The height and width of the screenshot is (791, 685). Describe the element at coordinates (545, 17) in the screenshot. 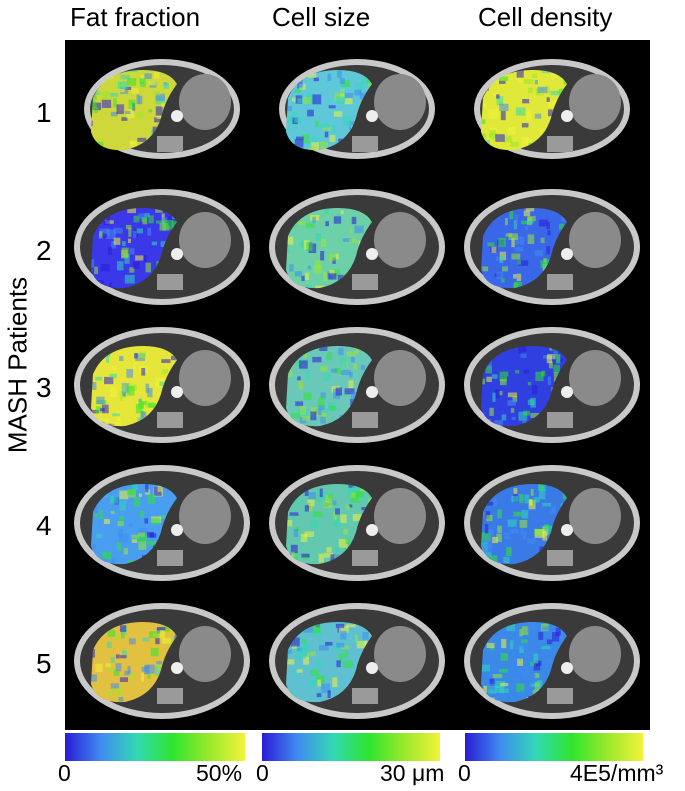

I see `column-title-cell-density: Cell density` at that location.